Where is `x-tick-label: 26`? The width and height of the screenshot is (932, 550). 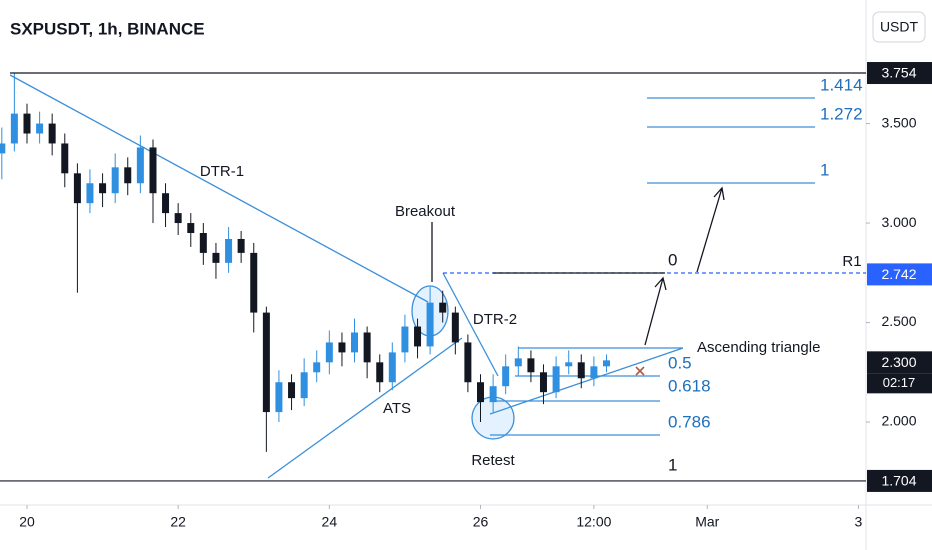 x-tick-label: 26 is located at coordinates (481, 522).